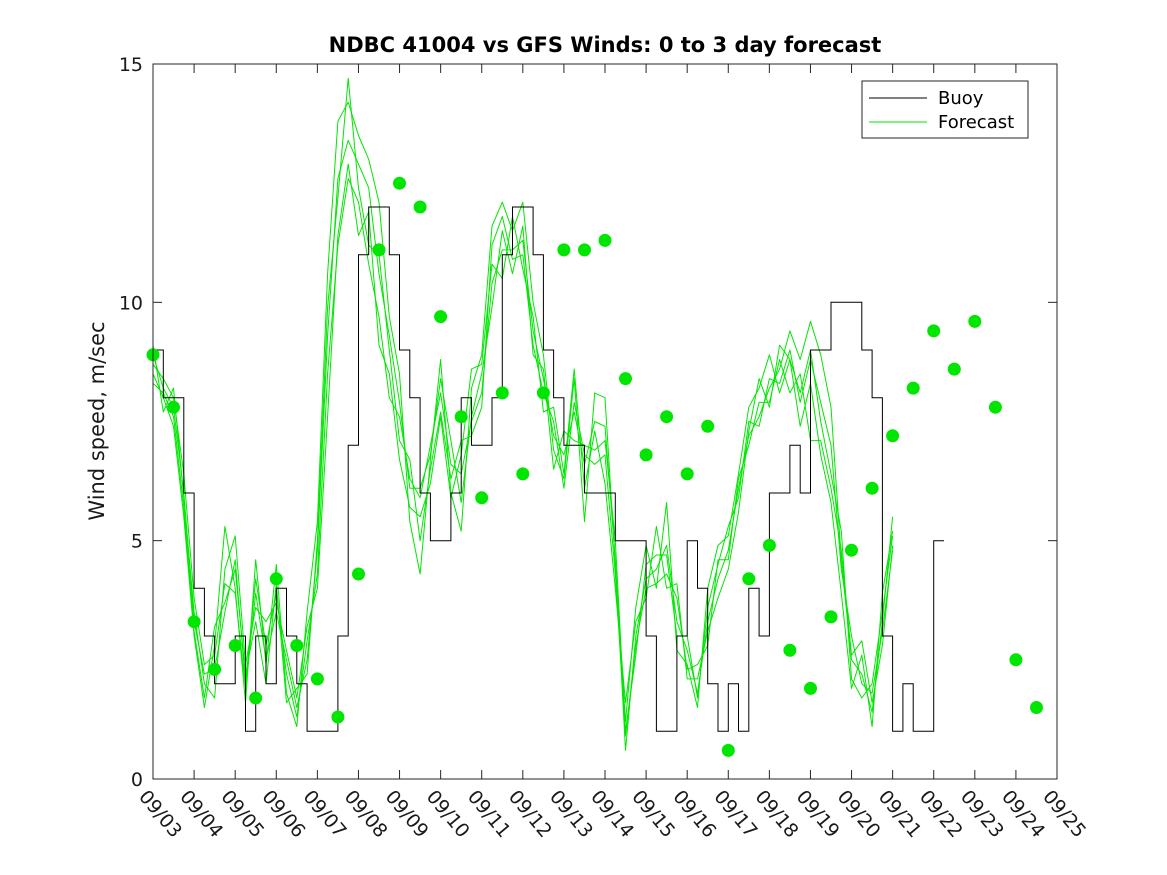  What do you see at coordinates (131, 303) in the screenshot?
I see `y-tick-label: 10` at bounding box center [131, 303].